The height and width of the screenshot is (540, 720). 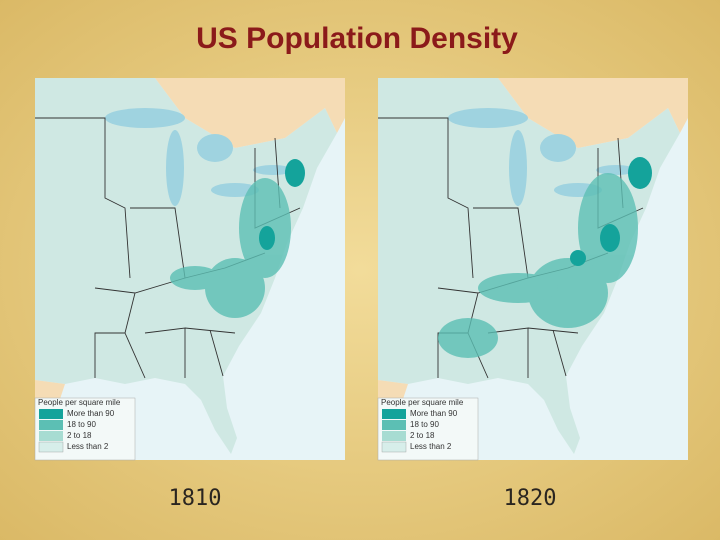 I want to click on slide-title: US Population Density, so click(x=357, y=38).